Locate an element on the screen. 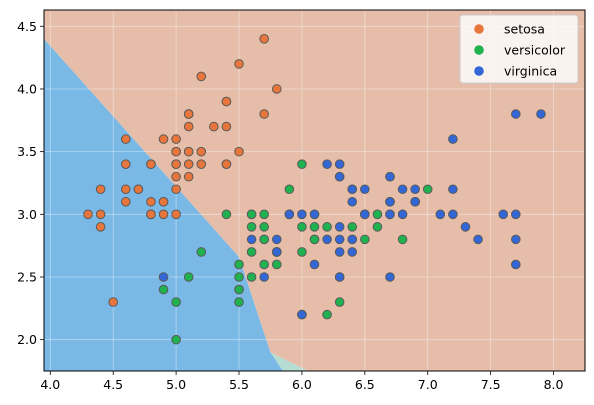 This screenshot has width=594, height=405. legend-marker-setosa is located at coordinates (479, 29).